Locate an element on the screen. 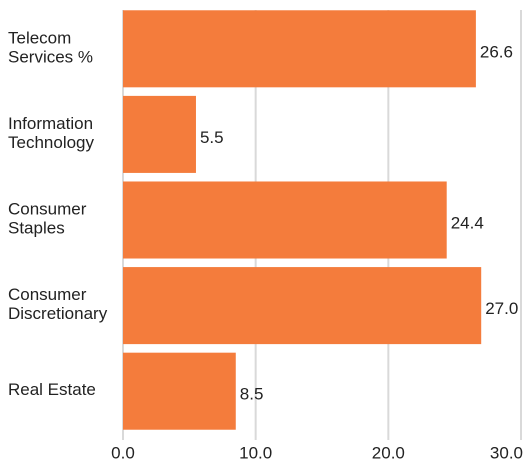  x-tick-label: 0.0 is located at coordinates (123, 452).